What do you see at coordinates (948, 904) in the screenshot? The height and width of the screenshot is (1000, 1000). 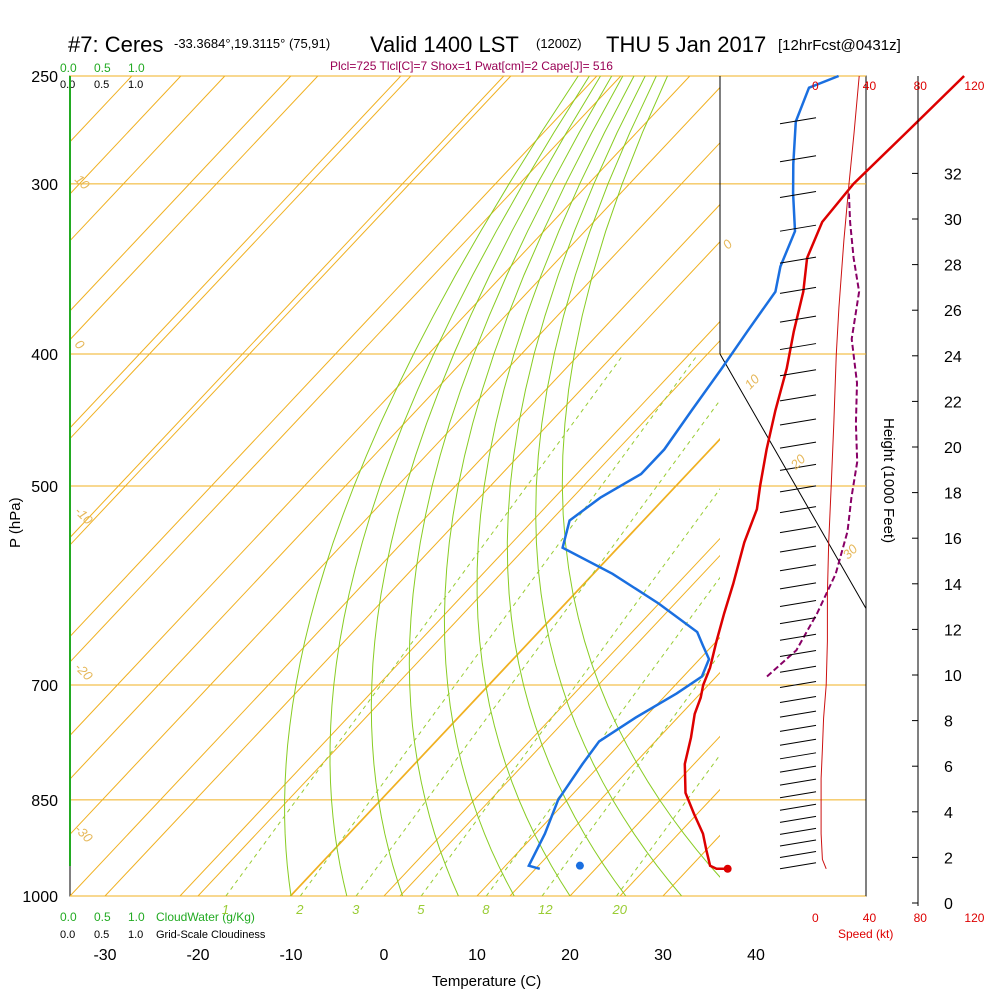 I see `height-tick-label: 0` at bounding box center [948, 904].